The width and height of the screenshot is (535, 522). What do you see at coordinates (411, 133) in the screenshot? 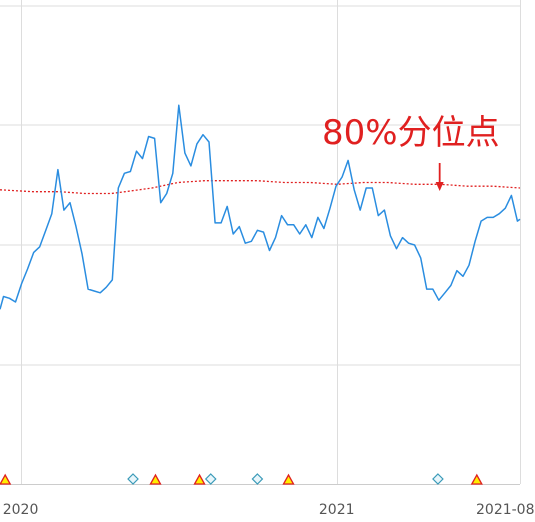
I see `annotation-text: 80%分位点` at bounding box center [411, 133].